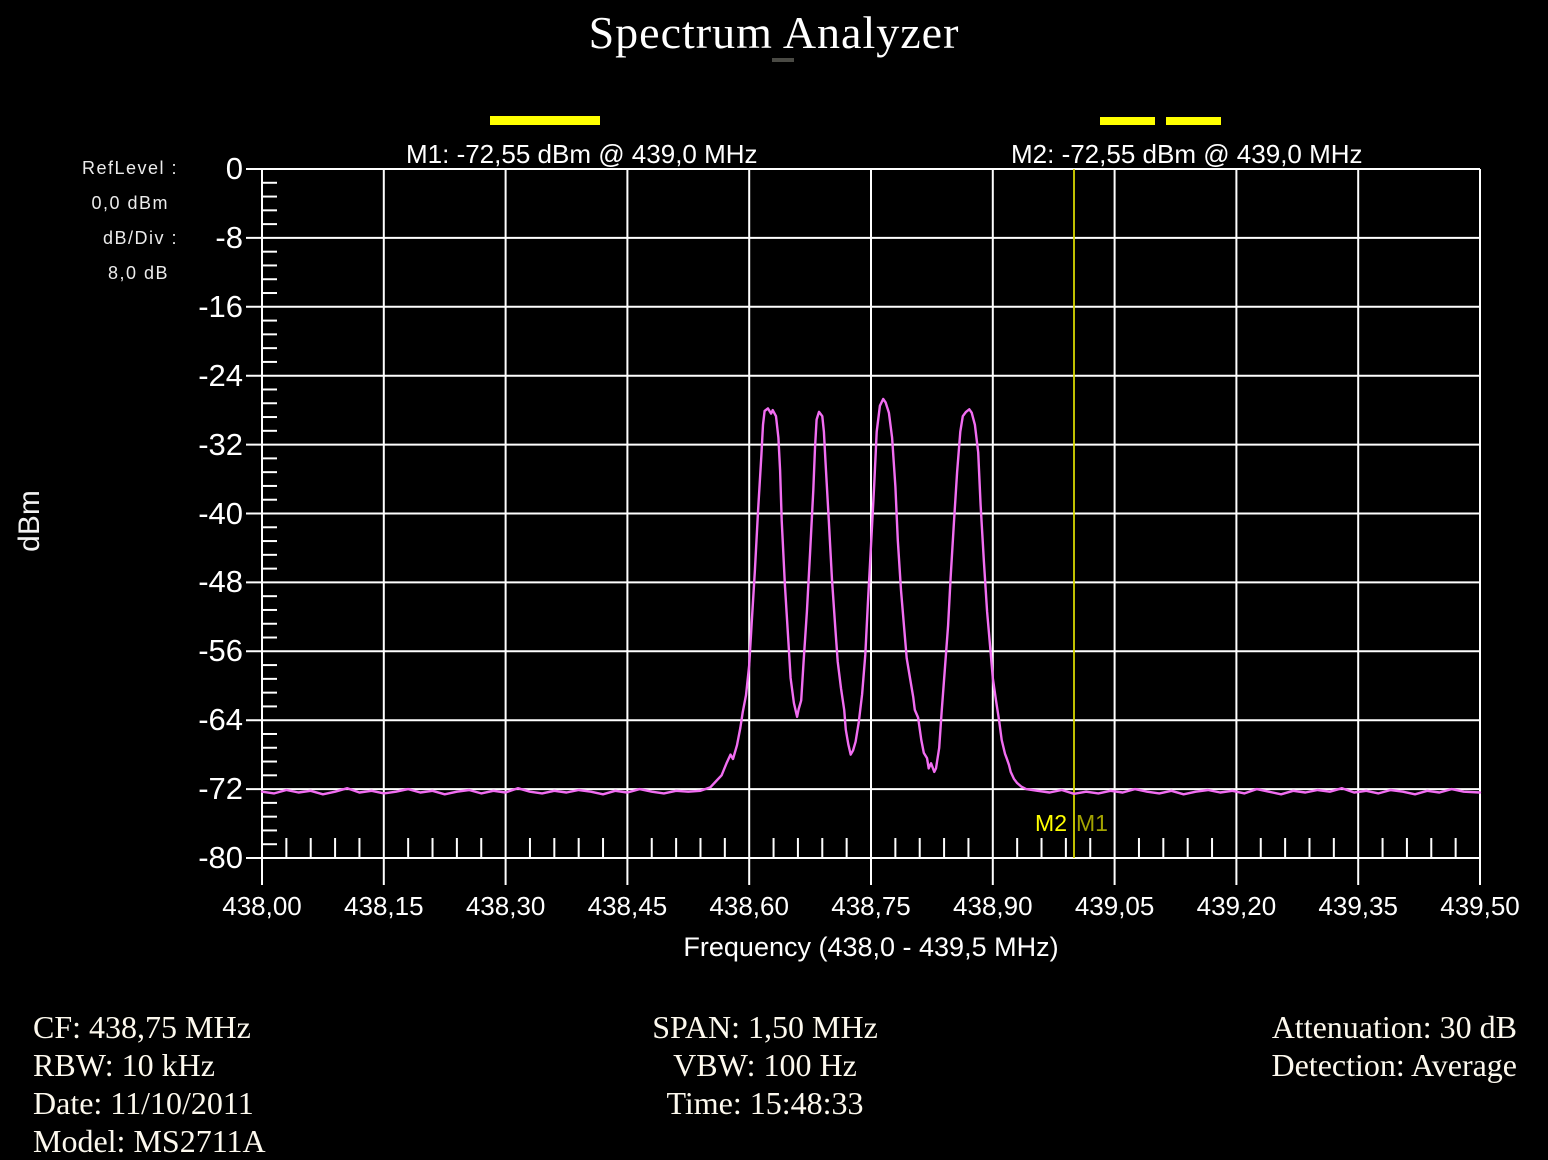 This screenshot has height=1160, width=1548. What do you see at coordinates (220, 789) in the screenshot?
I see `y-tick-label: -72` at bounding box center [220, 789].